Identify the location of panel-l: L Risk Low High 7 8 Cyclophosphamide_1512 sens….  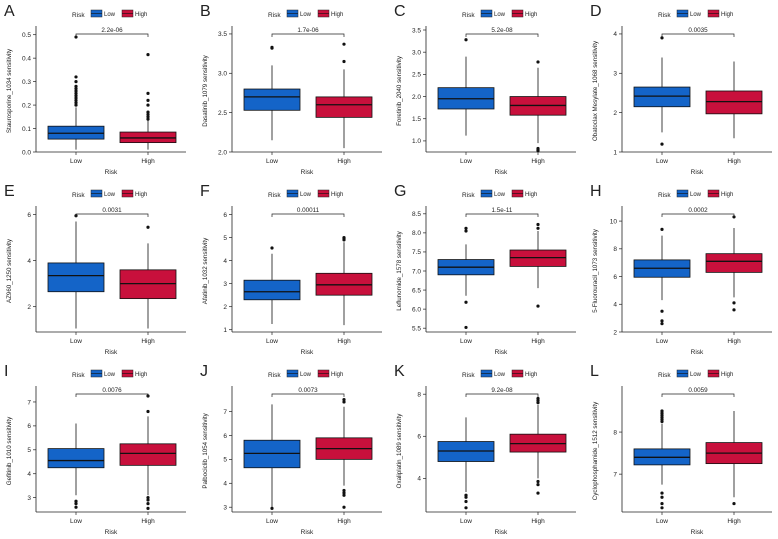
(681, 449).